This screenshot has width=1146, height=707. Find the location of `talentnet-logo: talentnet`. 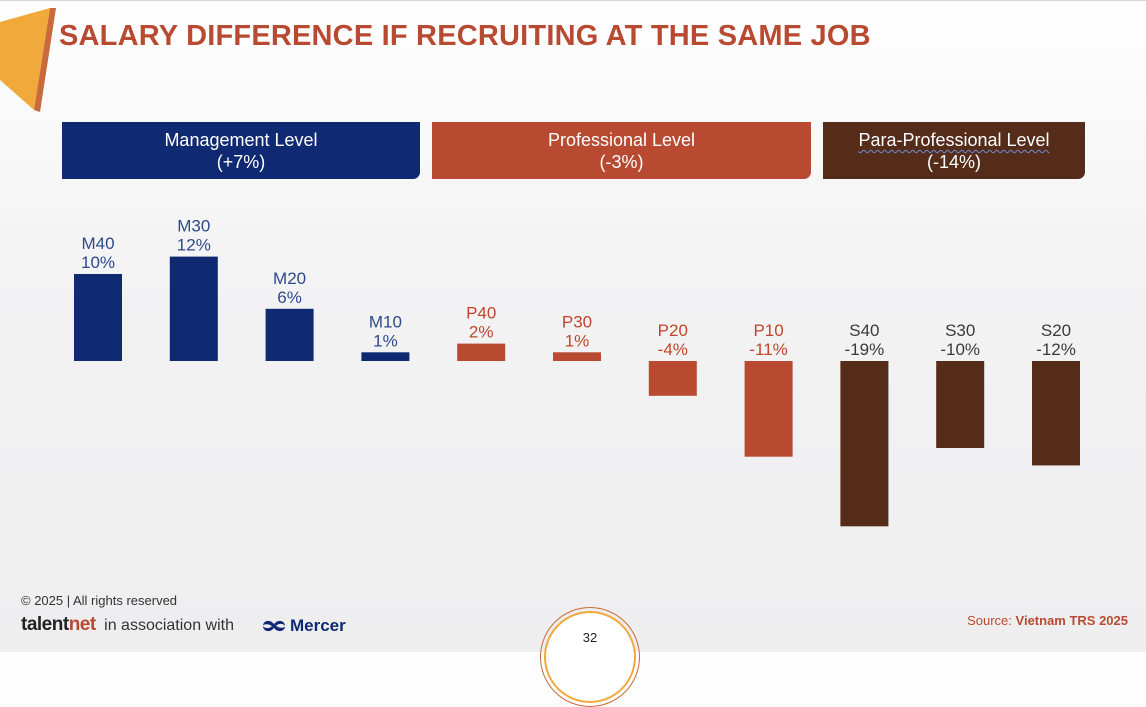

talentnet-logo: talentnet is located at coordinates (58, 624).